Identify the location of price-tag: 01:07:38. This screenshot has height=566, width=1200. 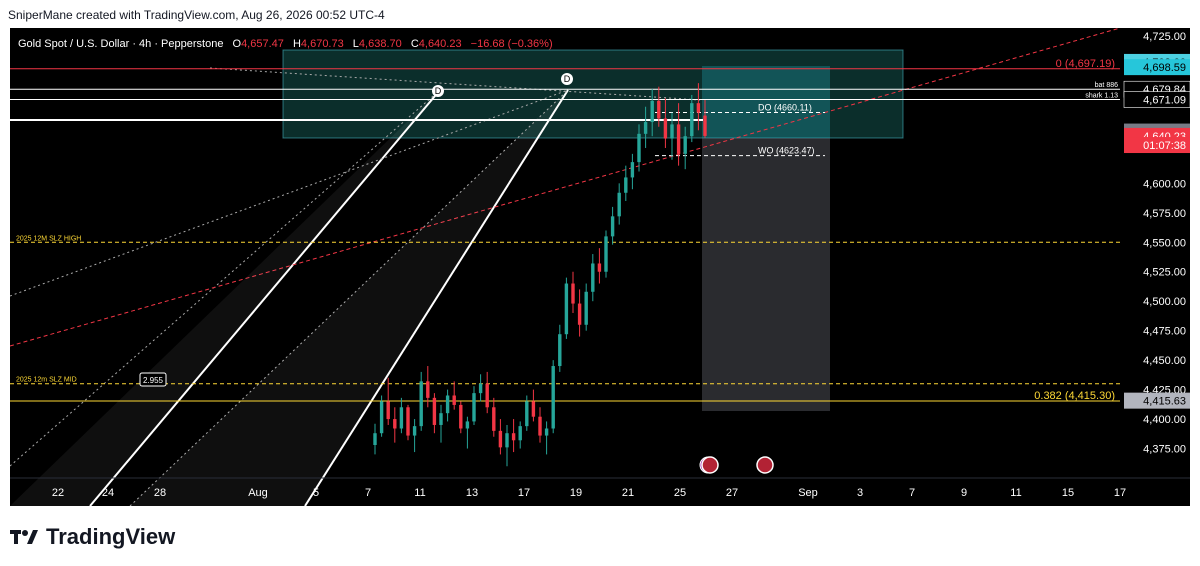
(1157, 145).